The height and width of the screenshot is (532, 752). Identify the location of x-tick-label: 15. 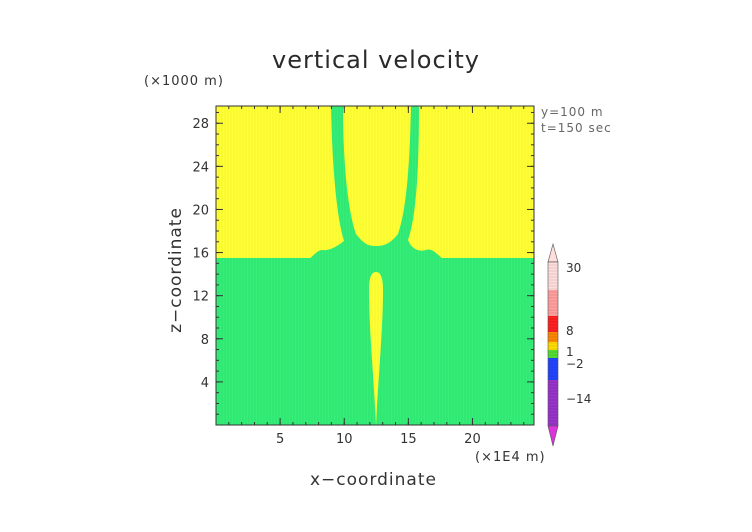
(408, 439).